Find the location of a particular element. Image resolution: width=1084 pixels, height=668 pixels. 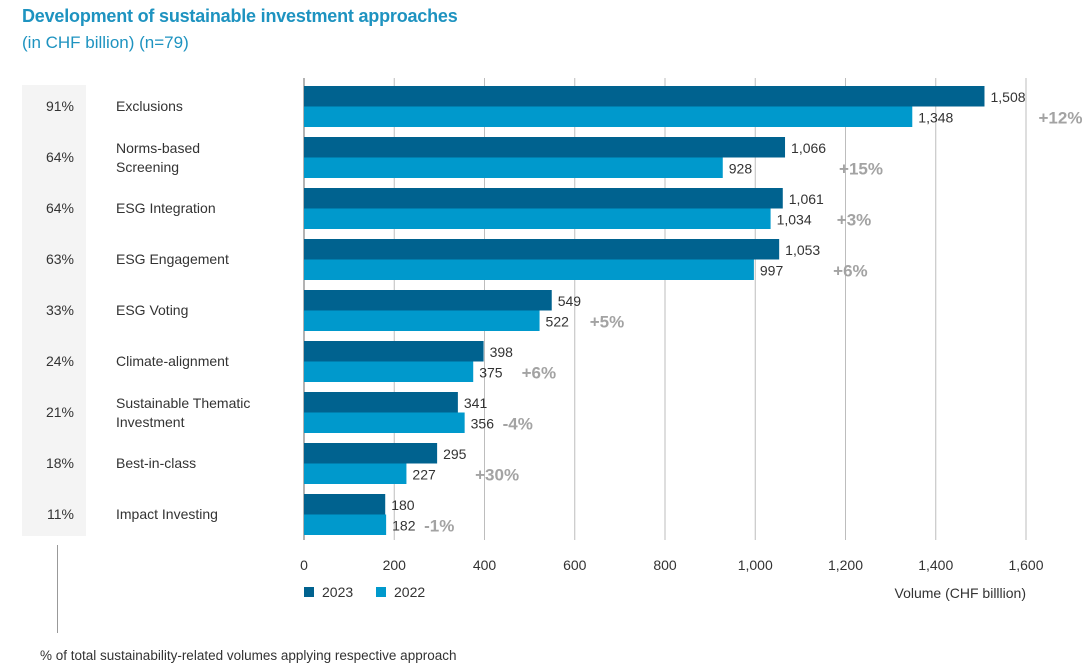

category-label-line: Norms-based is located at coordinates (158, 147).